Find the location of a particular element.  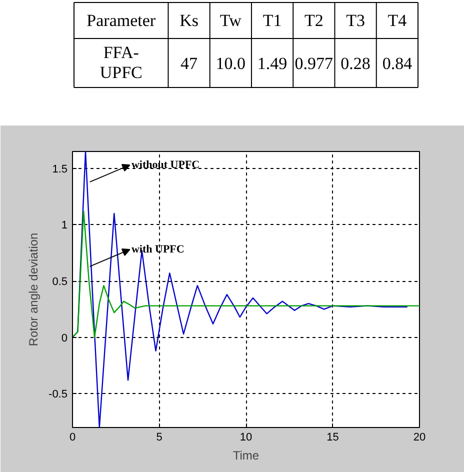

annotation: without UPFC is located at coordinates (165, 165).